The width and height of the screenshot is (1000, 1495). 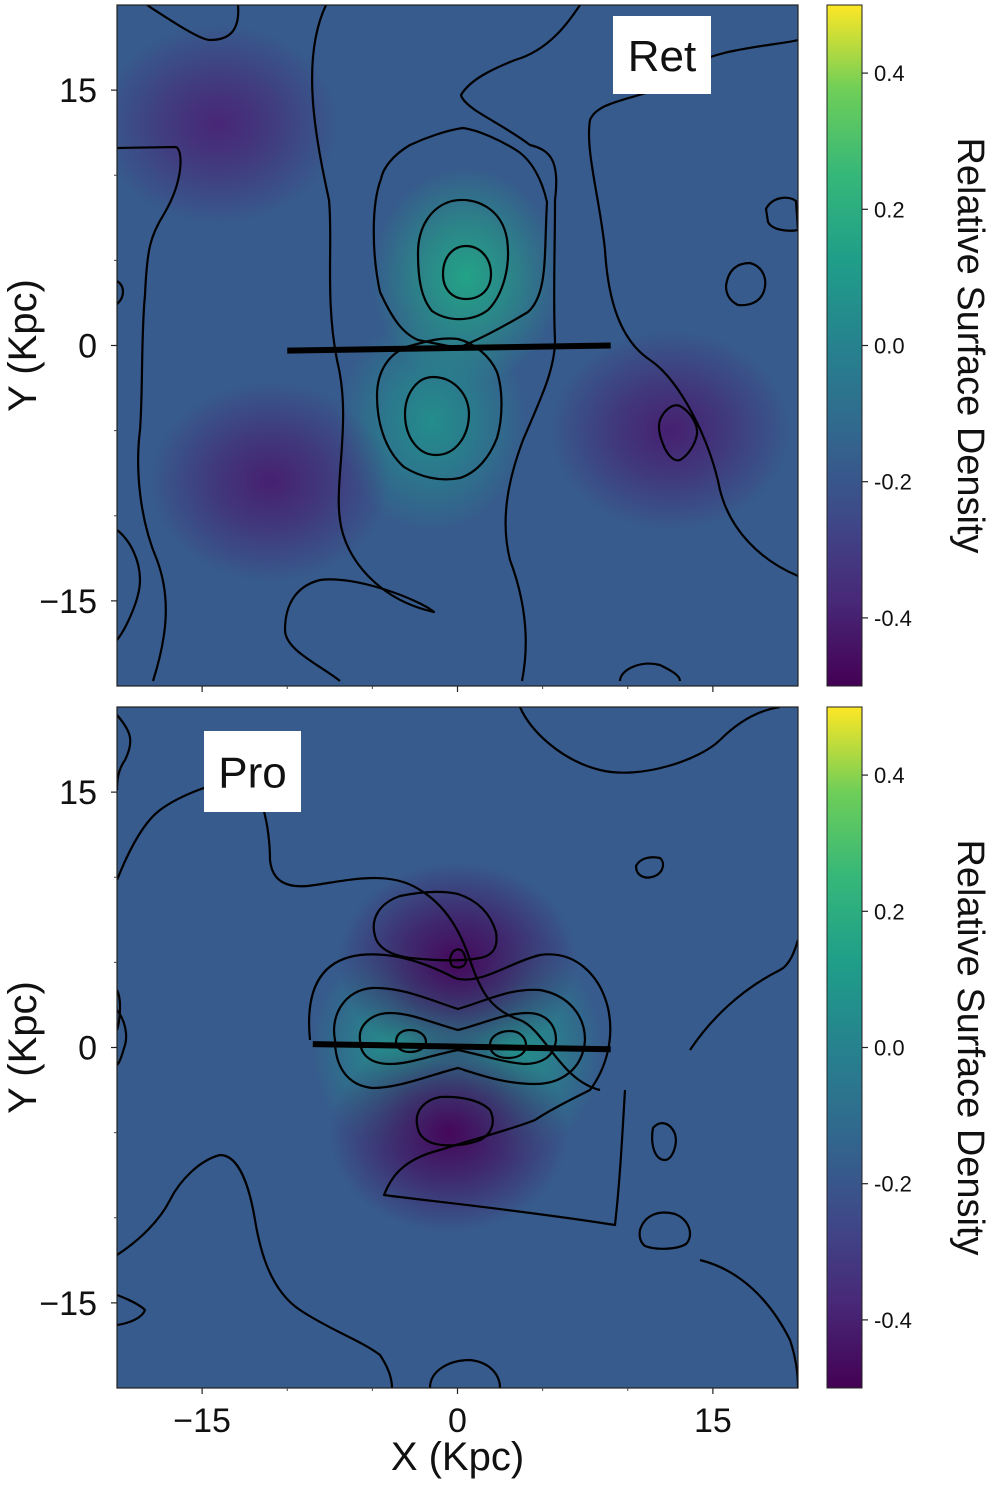 What do you see at coordinates (202, 1421) in the screenshot?
I see `x-tick-label: −15` at bounding box center [202, 1421].